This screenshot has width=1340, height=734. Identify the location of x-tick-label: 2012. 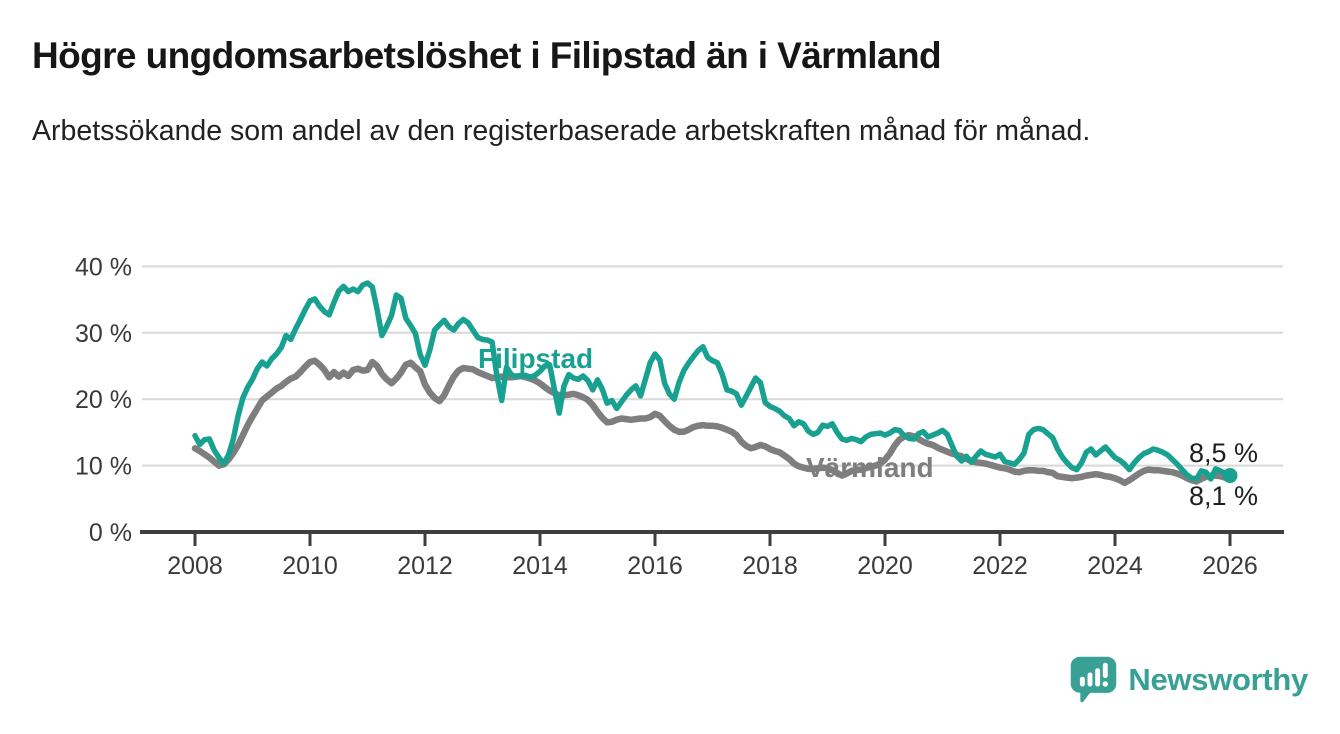
(425, 566).